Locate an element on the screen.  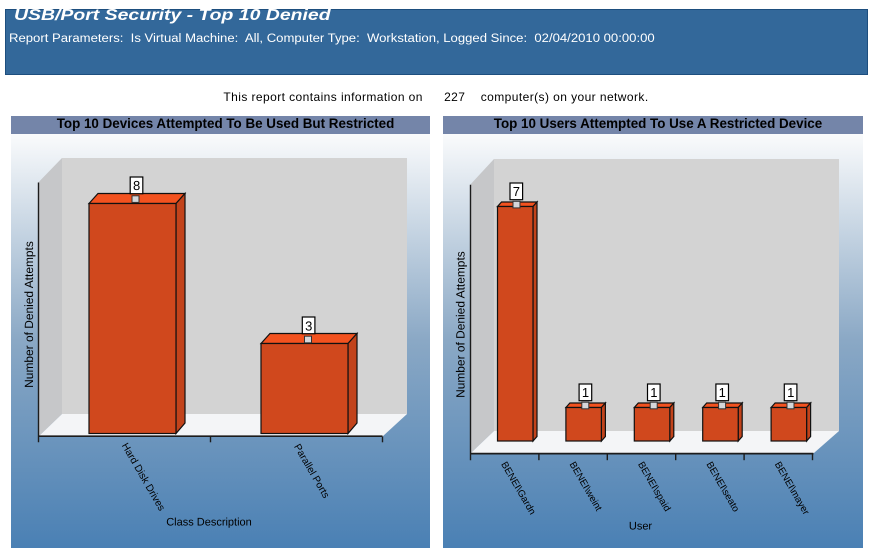
svg-text: BENEI\seato is located at coordinates (723, 487).